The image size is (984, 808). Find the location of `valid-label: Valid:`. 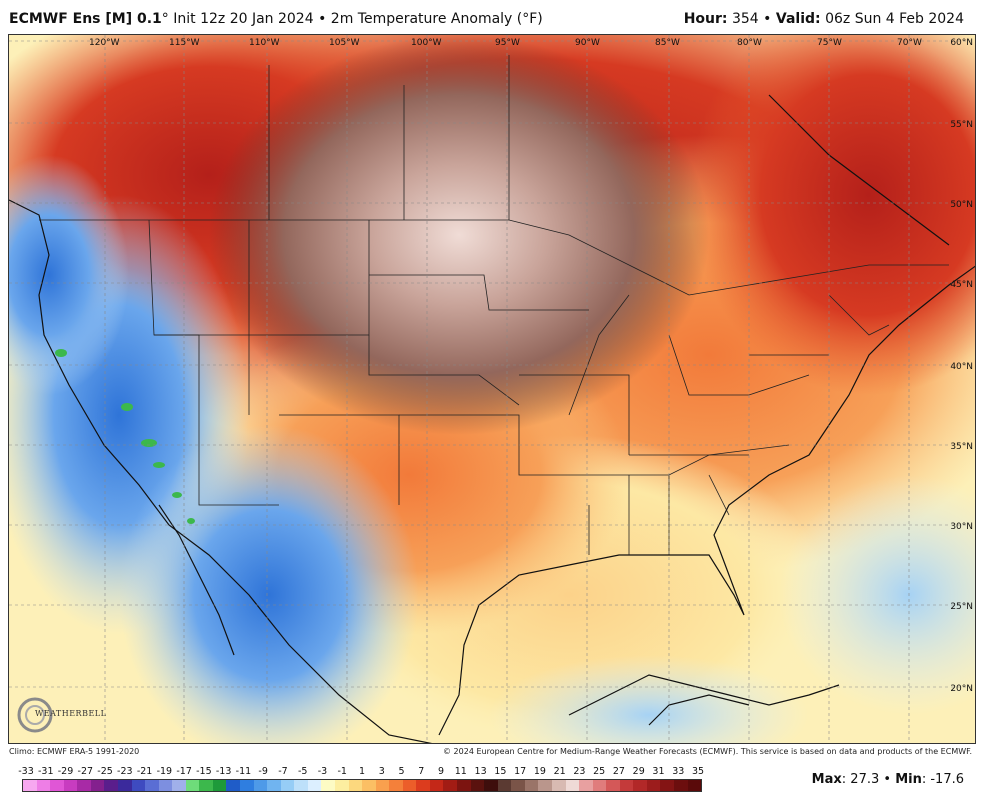

valid-label: Valid: is located at coordinates (798, 19).